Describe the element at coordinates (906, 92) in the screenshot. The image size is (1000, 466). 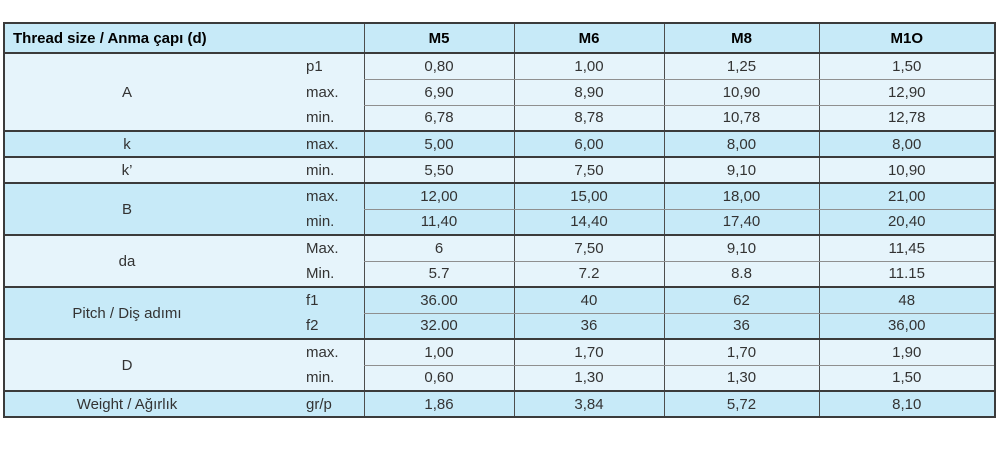
I see `value-cell: 12,90` at that location.